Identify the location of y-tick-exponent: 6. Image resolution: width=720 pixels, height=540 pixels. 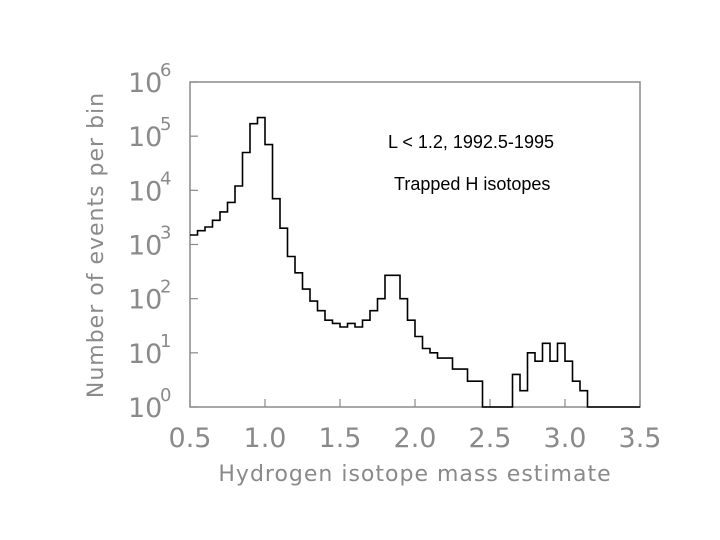
(165, 70).